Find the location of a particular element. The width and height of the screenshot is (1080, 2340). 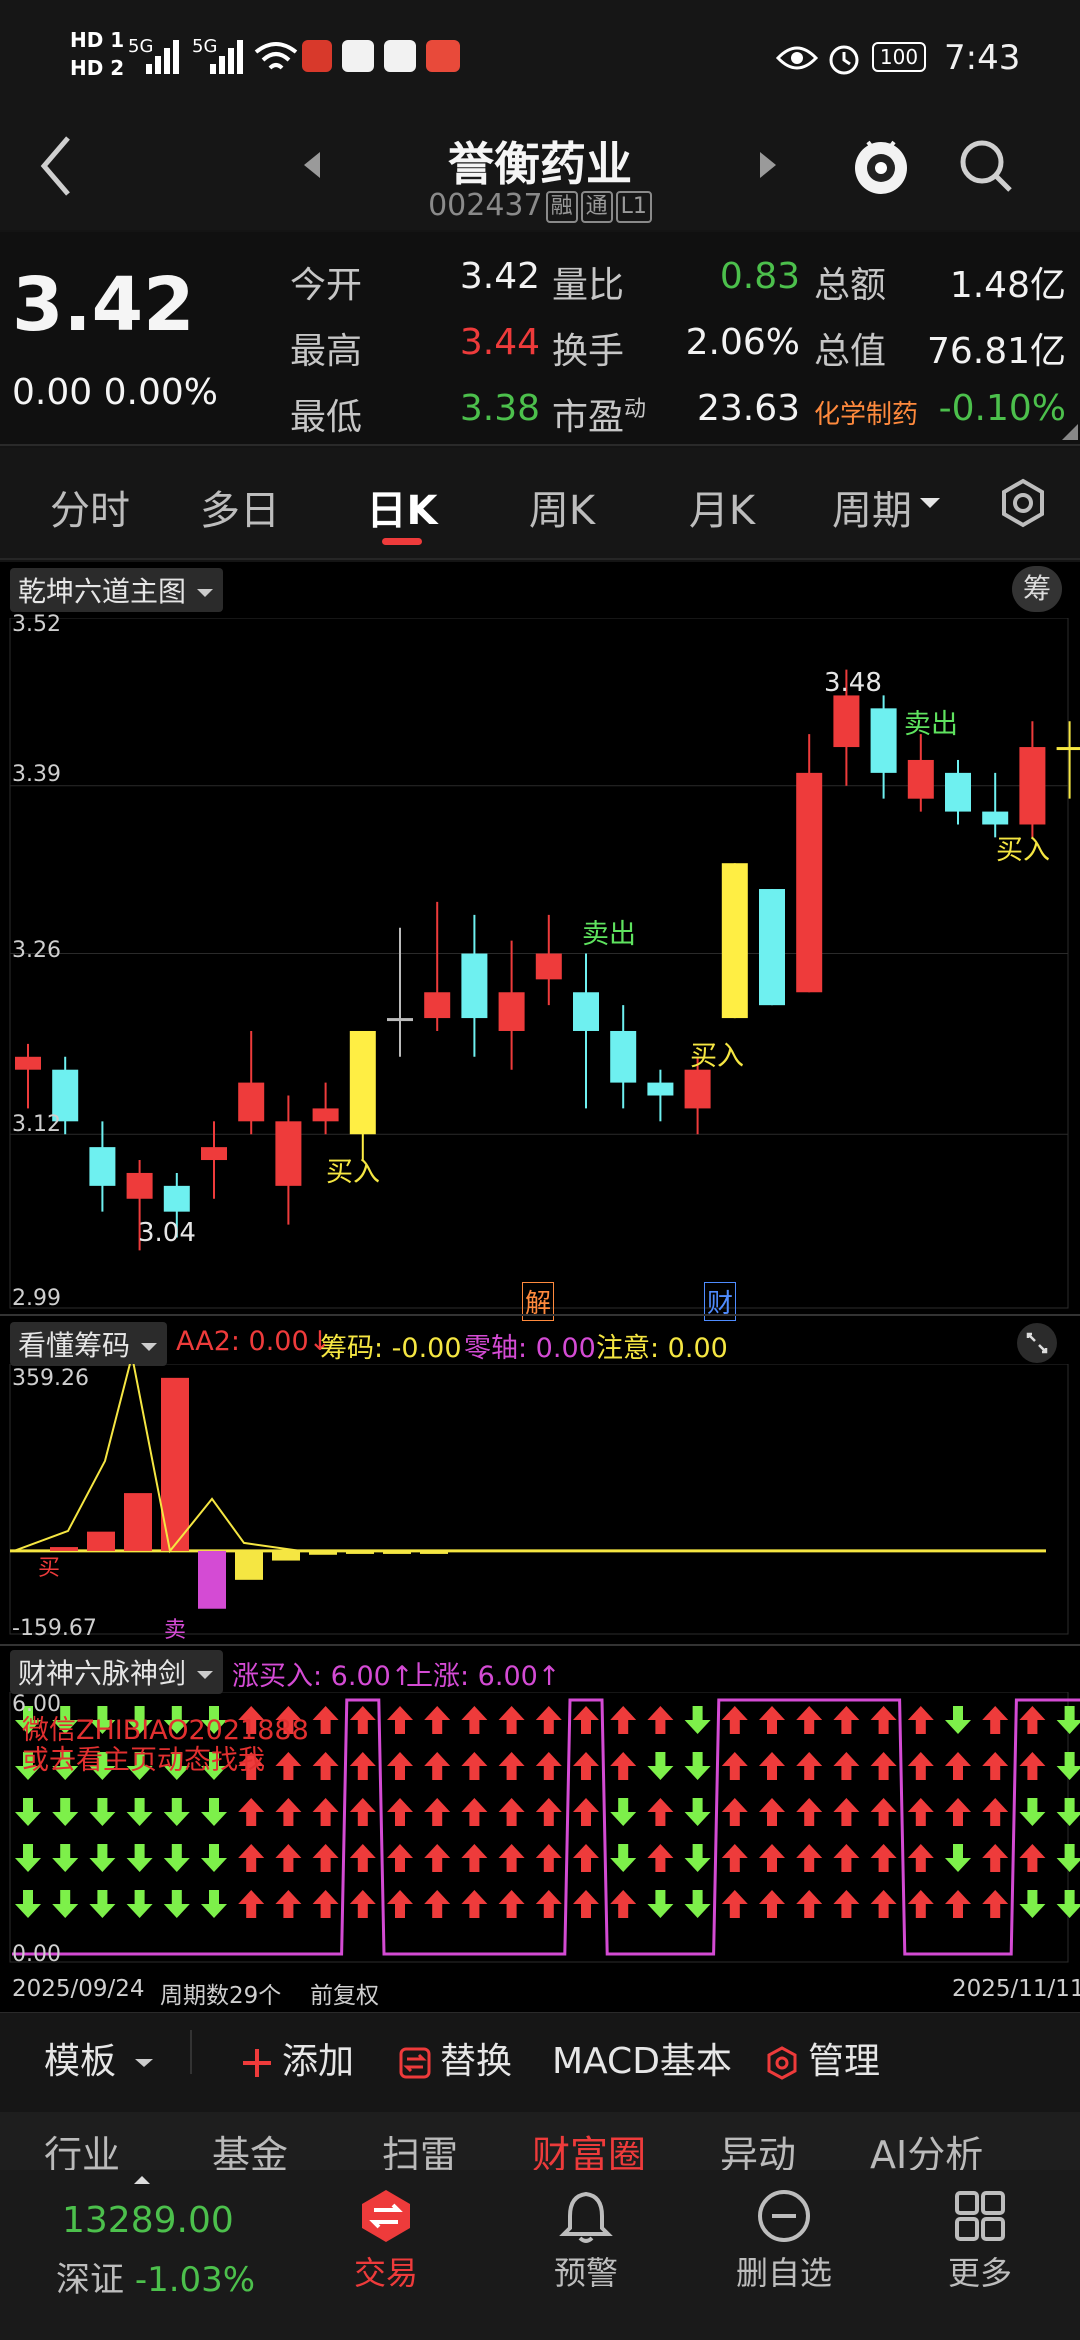

settings-icon is located at coordinates (1023, 503).